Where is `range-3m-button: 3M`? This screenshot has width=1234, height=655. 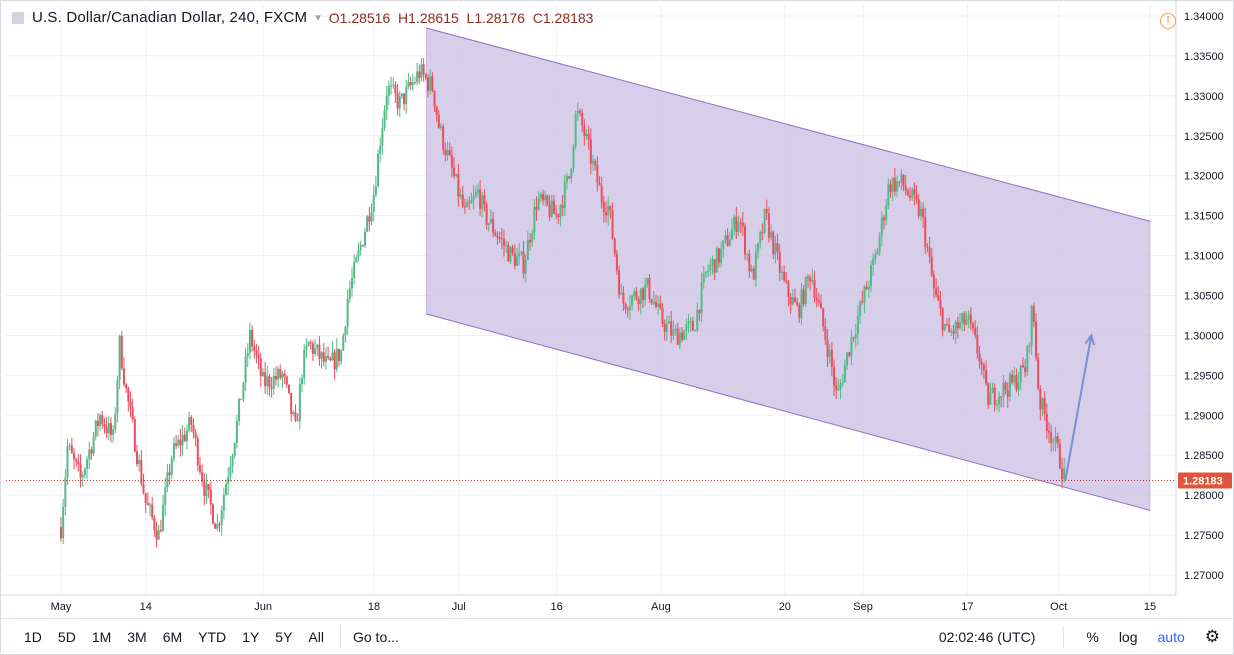 range-3m-button: 3M is located at coordinates (137, 637).